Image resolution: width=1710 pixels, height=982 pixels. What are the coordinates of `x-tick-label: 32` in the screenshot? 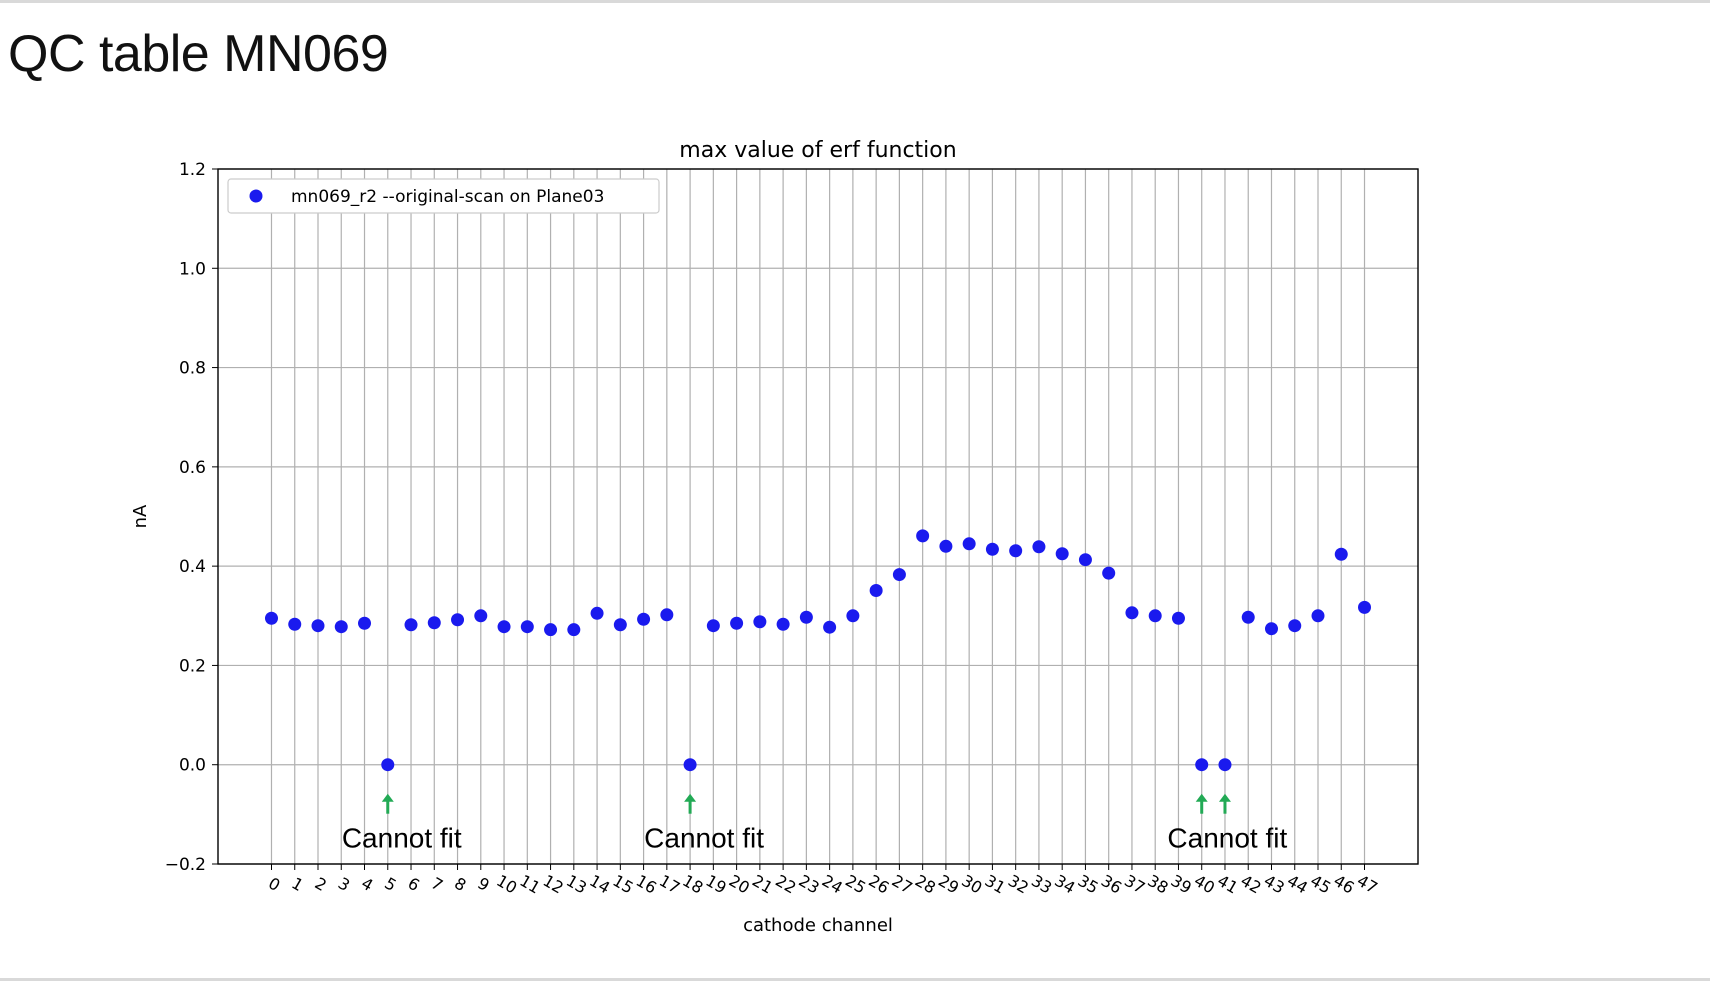 It's located at (1018, 884).